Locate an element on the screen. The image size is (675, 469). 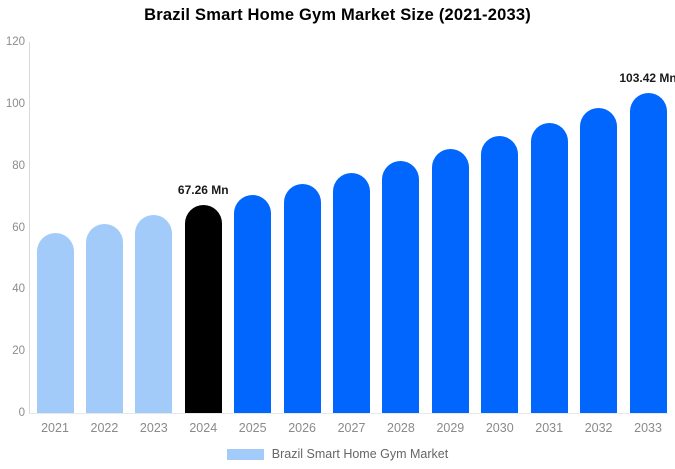
x-axis-label-2024: 2024 is located at coordinates (203, 428).